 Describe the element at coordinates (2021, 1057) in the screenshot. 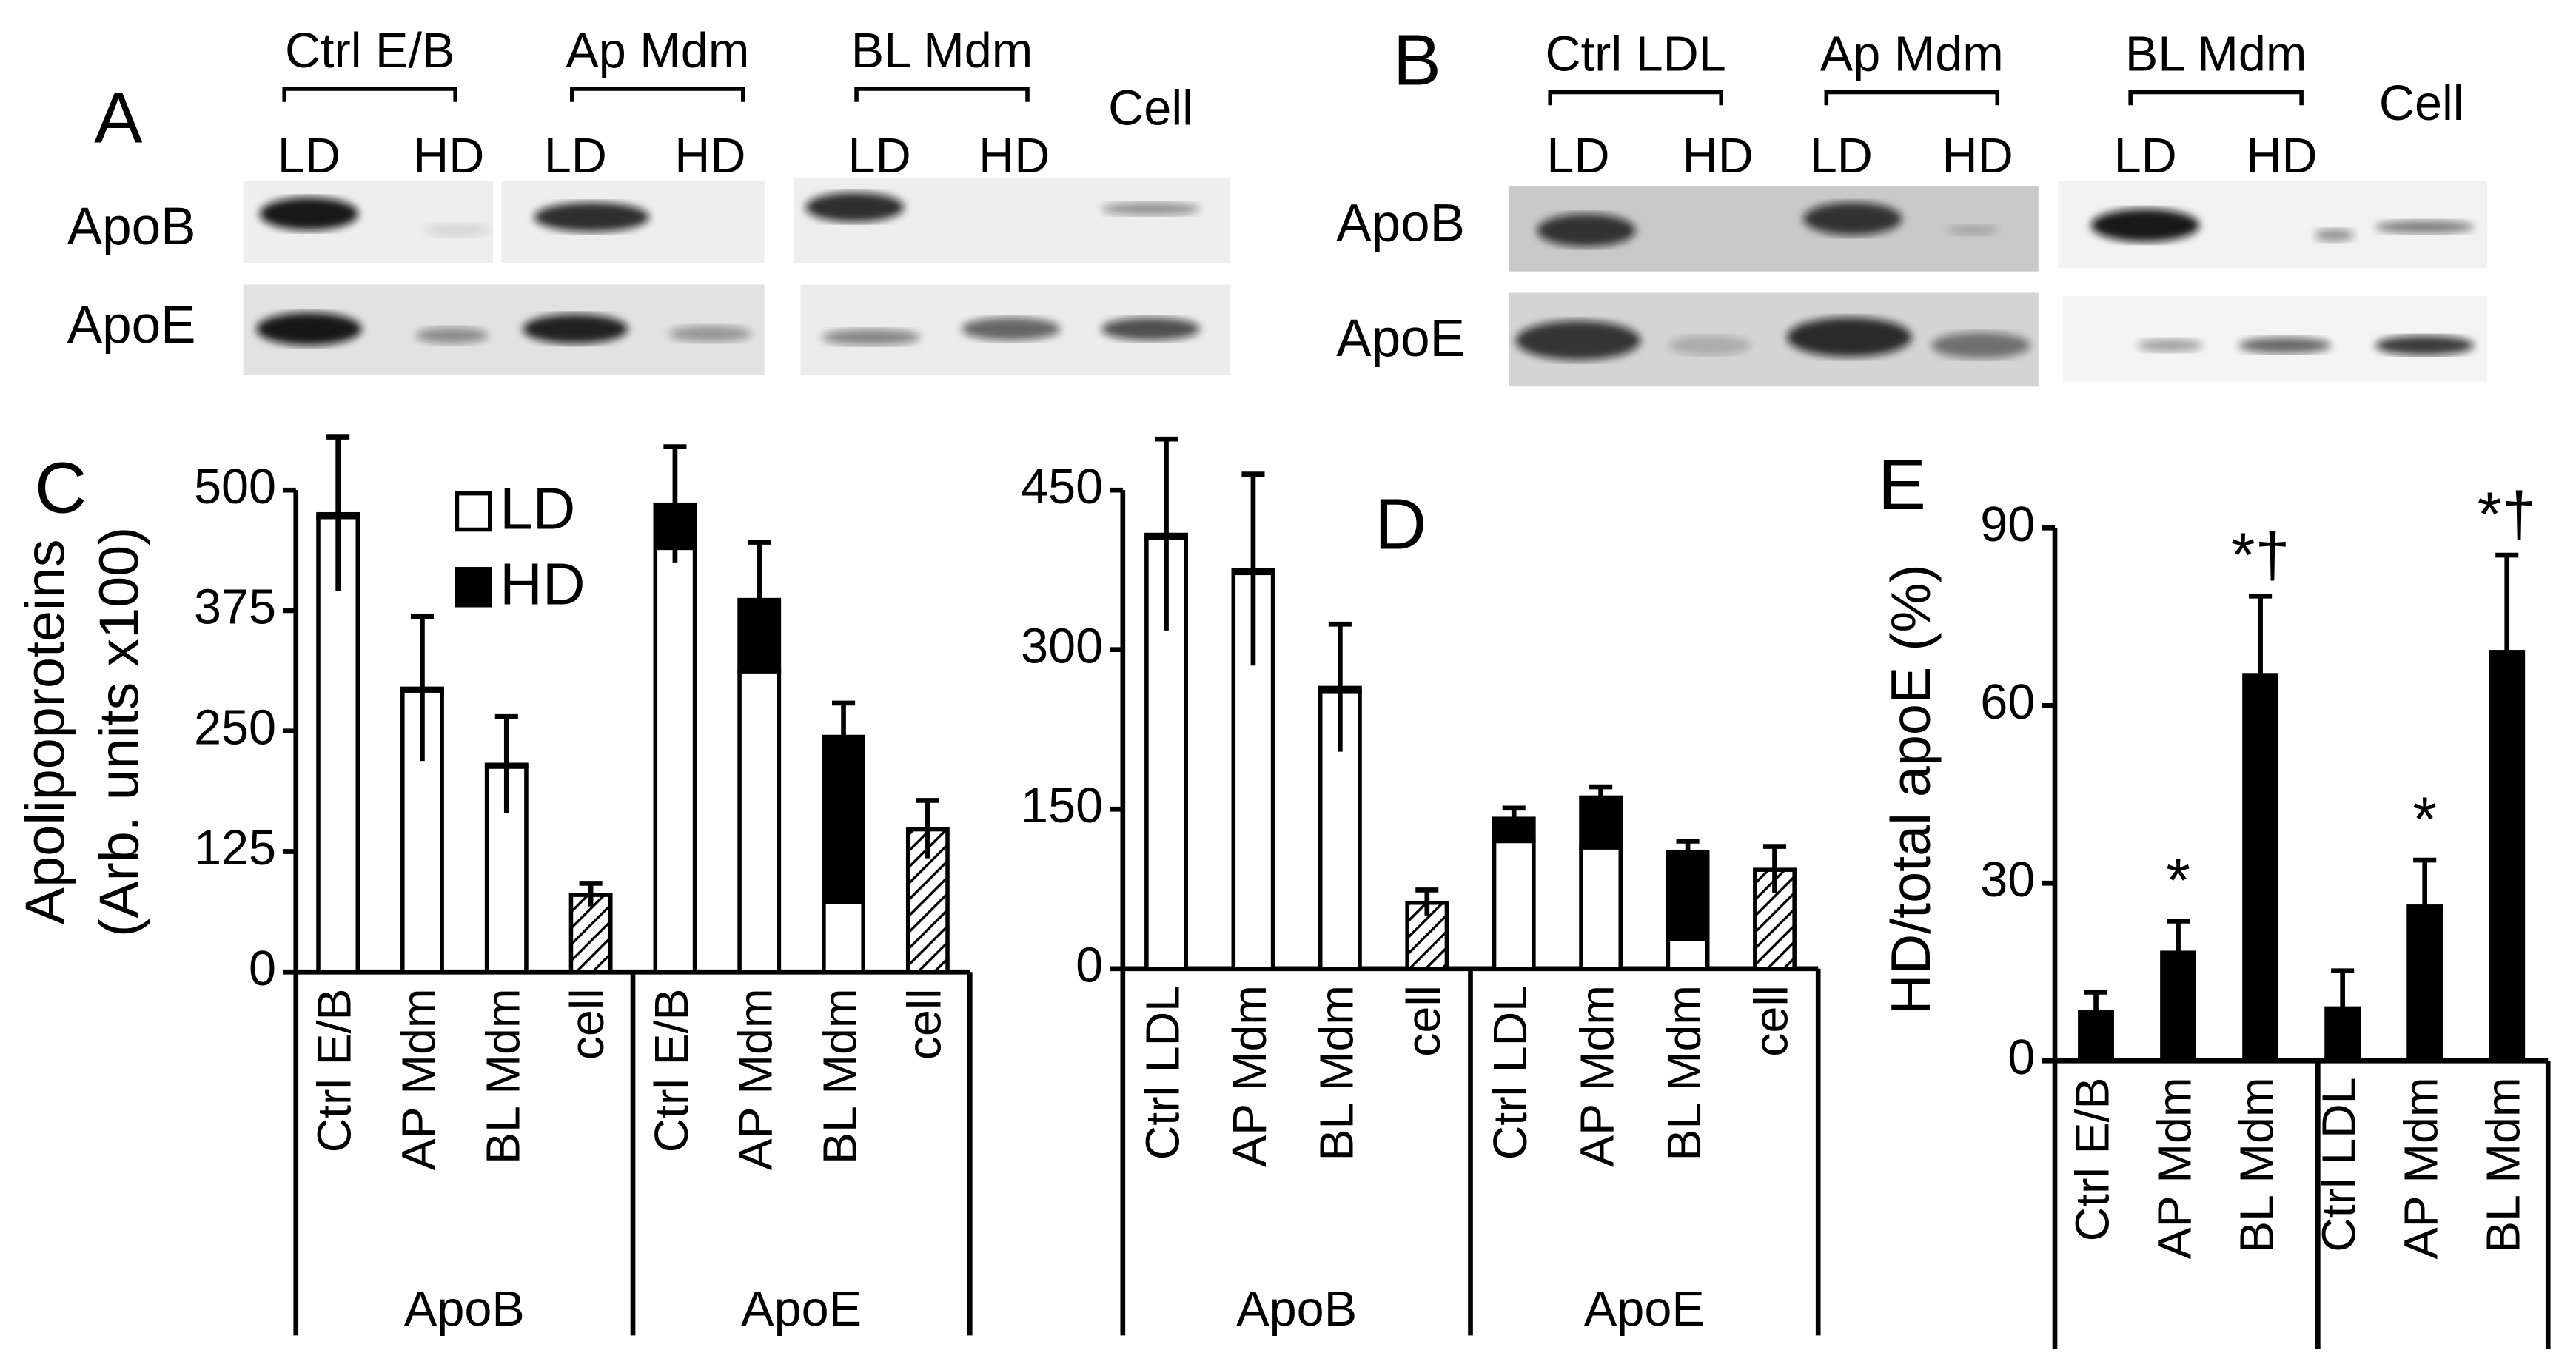

I see `y-tick-label: 0` at that location.